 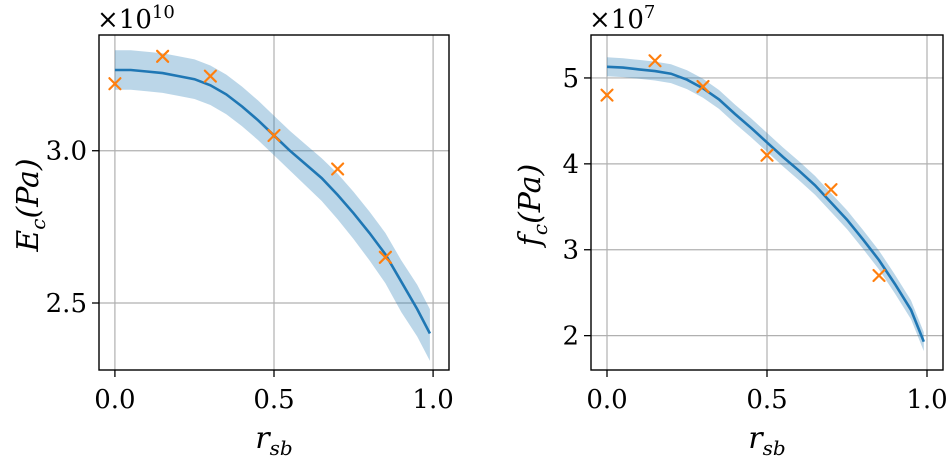 I want to click on left-xlabel-sub: sb, so click(x=281, y=447).